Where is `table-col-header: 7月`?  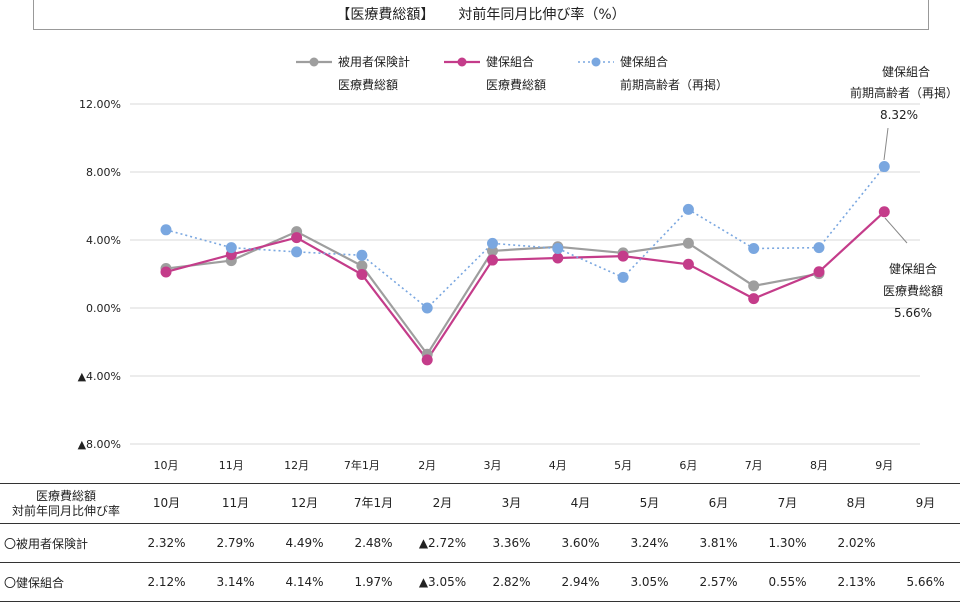 table-col-header: 7月 is located at coordinates (787, 503).